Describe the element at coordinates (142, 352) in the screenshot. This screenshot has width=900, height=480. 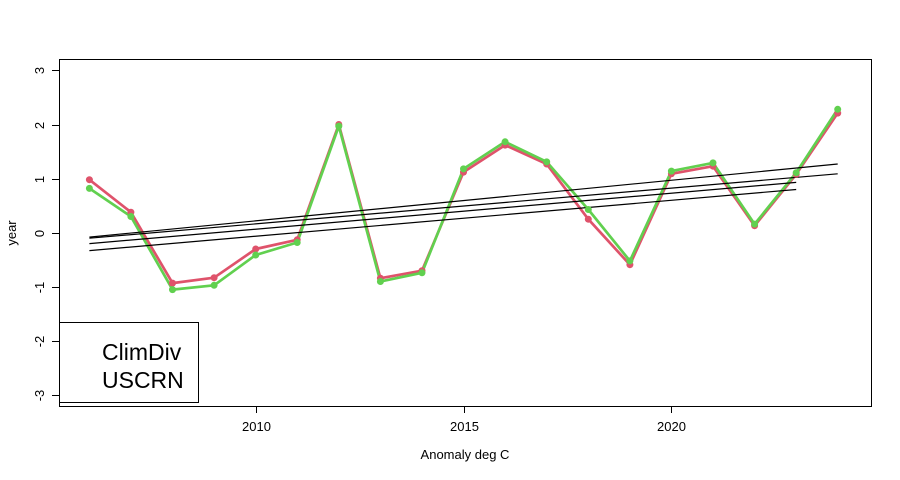
I see `legend-item-climdiv: ClimDiv` at that location.